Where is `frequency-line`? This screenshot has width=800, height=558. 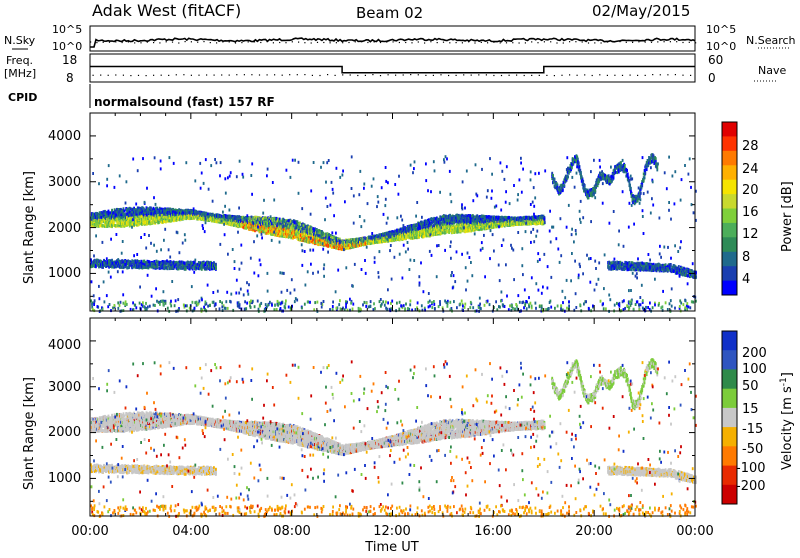 frequency-line is located at coordinates (392, 69).